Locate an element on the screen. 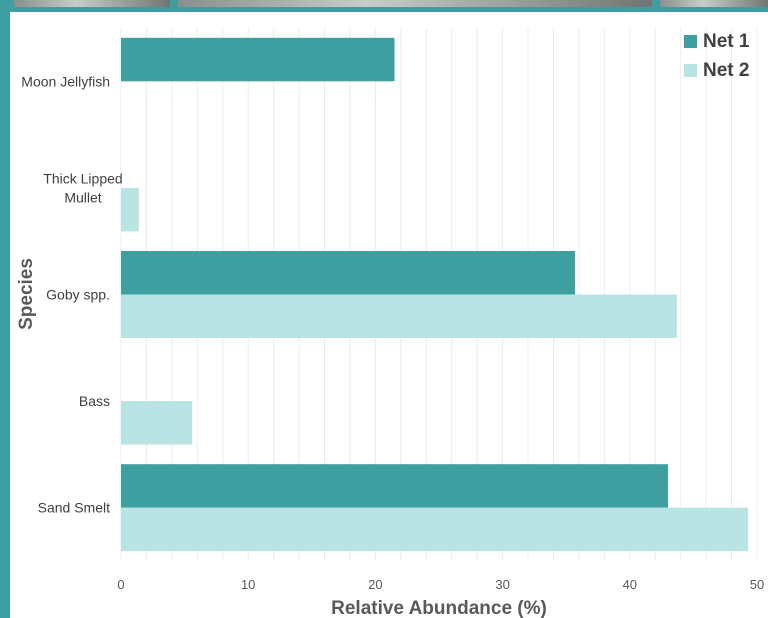 The width and height of the screenshot is (768, 618). x-tick-label: 20 is located at coordinates (375, 584).